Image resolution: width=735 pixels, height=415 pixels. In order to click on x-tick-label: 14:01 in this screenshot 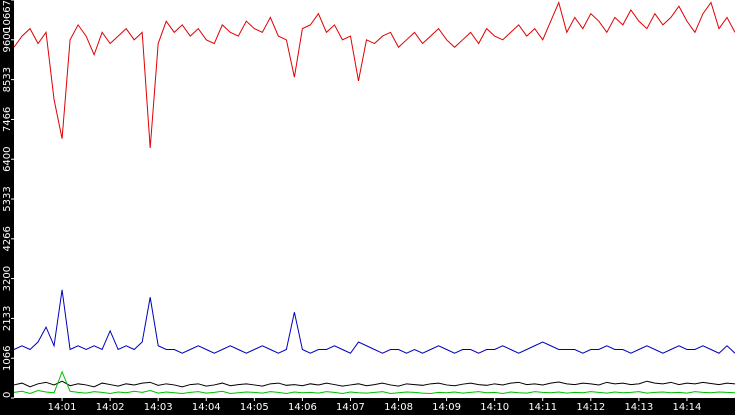, I will do `click(62, 407)`.